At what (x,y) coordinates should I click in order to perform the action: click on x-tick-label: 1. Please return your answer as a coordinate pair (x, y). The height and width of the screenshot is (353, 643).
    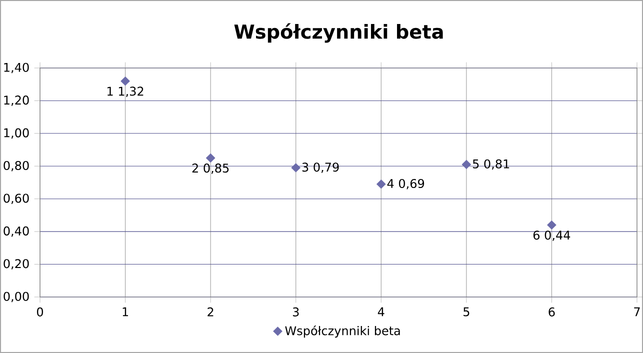
    Looking at the image, I should click on (125, 311).